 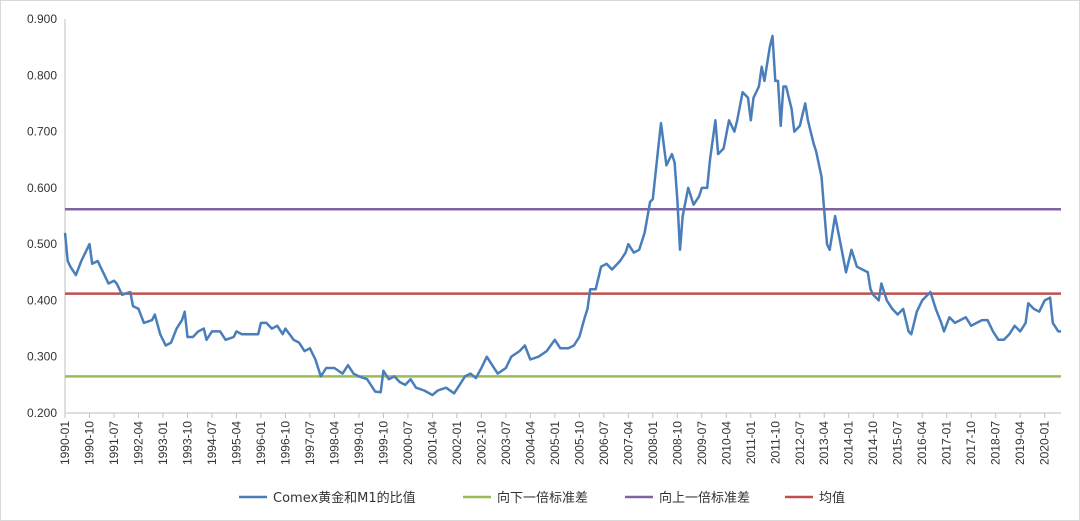 I want to click on x-tick-label: 2014-01, so click(x=849, y=443).